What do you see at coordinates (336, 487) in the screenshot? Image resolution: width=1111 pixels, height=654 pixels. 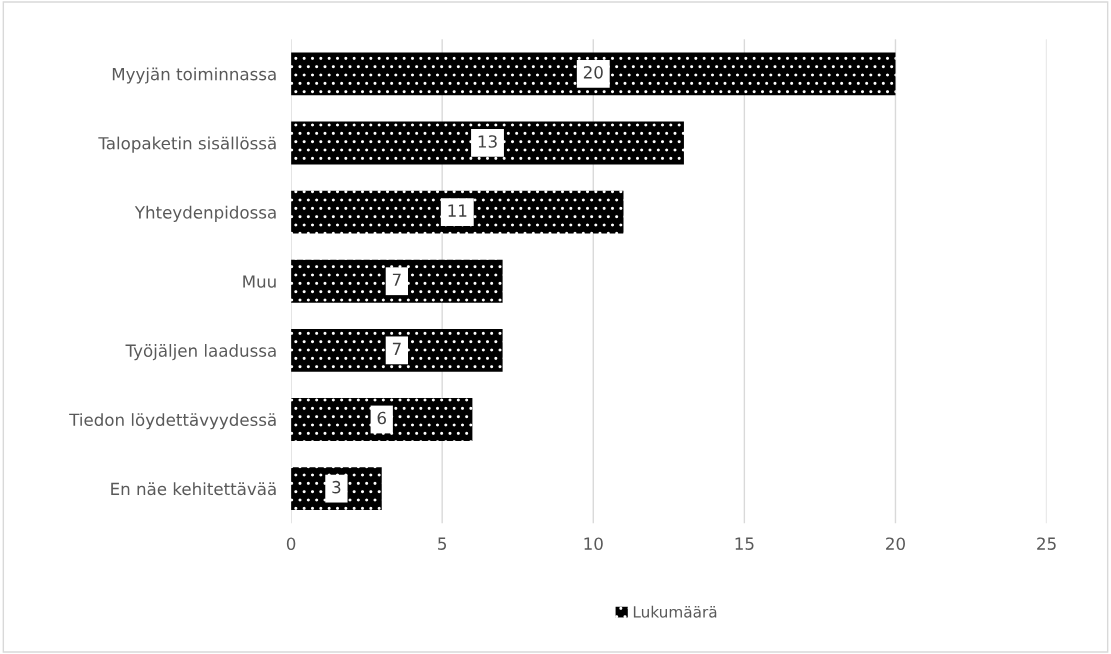 I see `data-label: 3` at bounding box center [336, 487].